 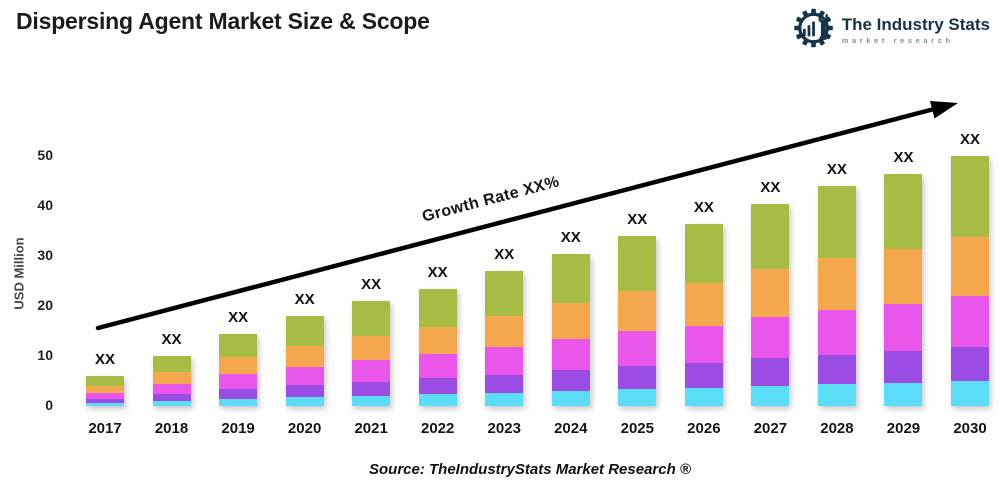 What do you see at coordinates (105, 428) in the screenshot?
I see `x-axis-label: 2017` at bounding box center [105, 428].